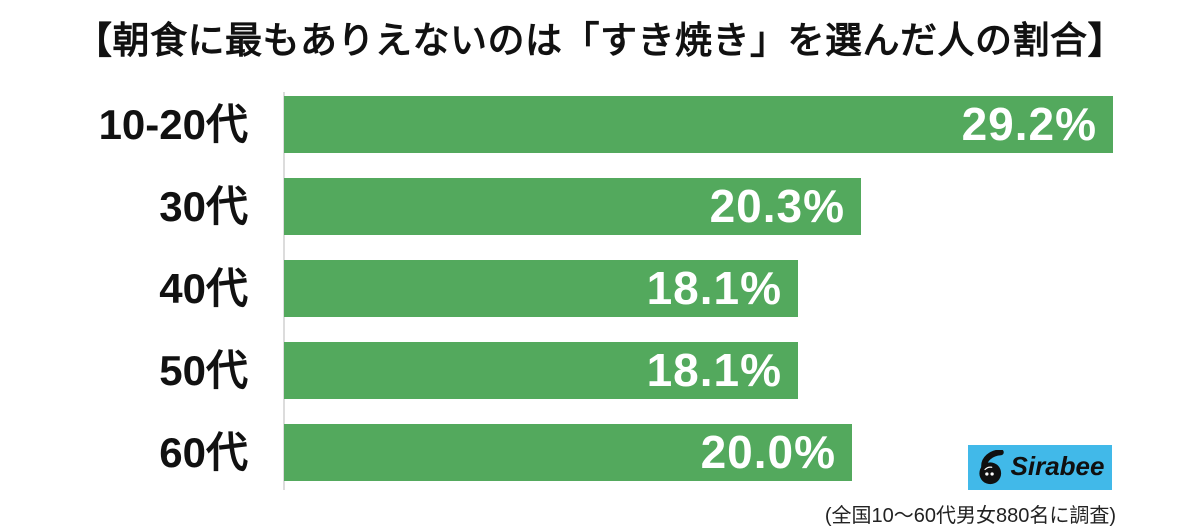  What do you see at coordinates (203, 206) in the screenshot?
I see `category-label: 30代` at bounding box center [203, 206].